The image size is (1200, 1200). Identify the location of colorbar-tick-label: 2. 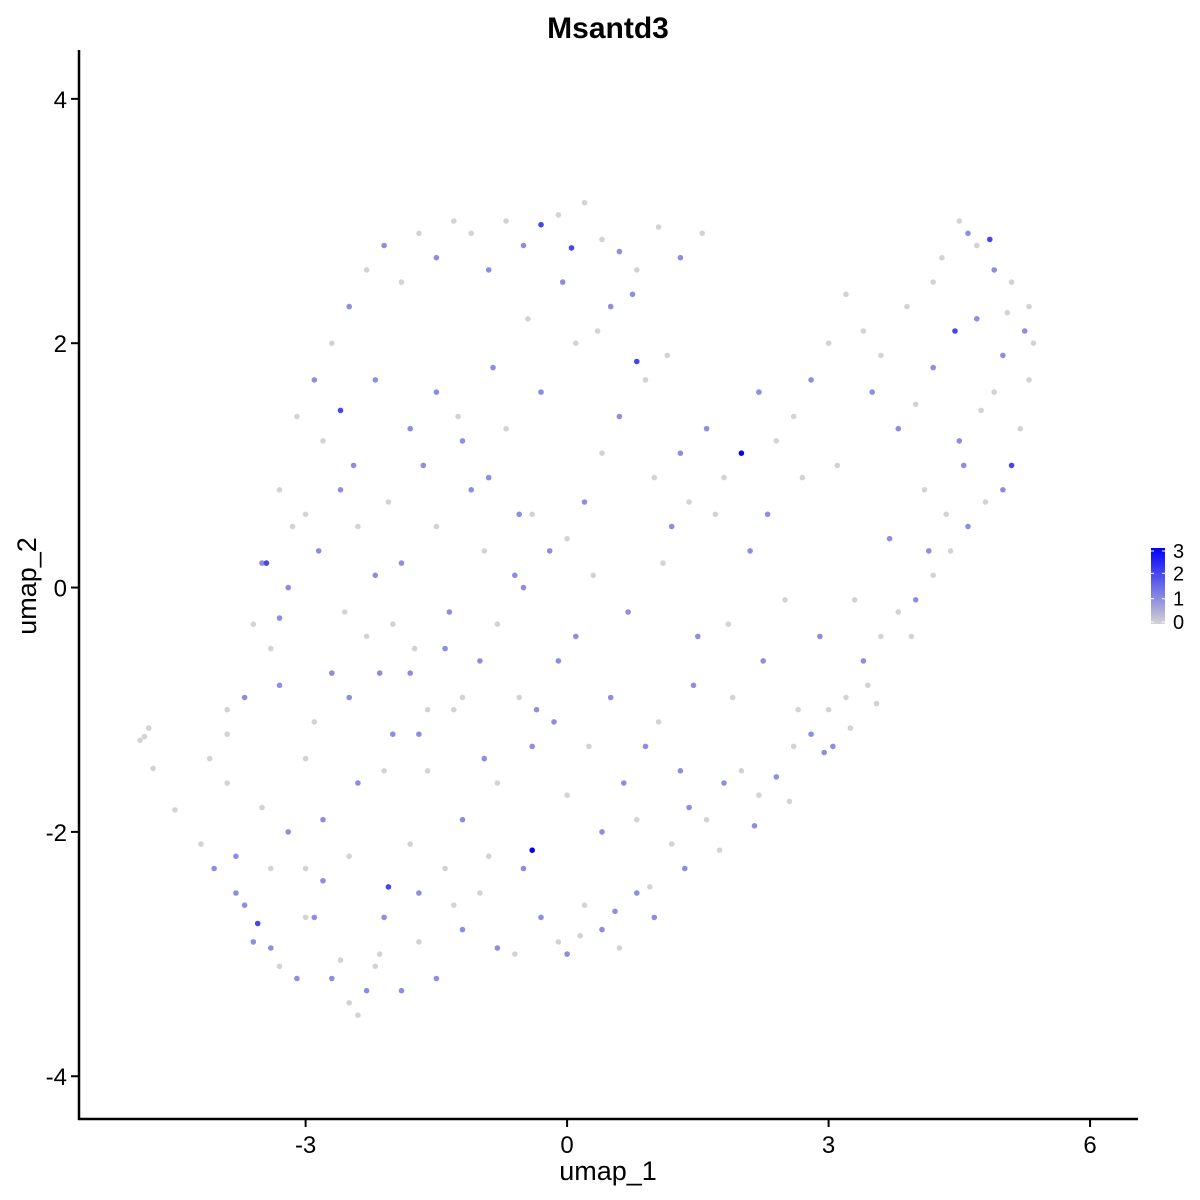
(1178, 574).